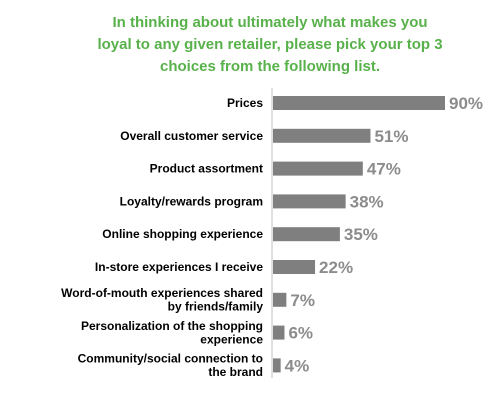 The width and height of the screenshot is (497, 404). Describe the element at coordinates (172, 326) in the screenshot. I see `category-label: Personalization of the shopping` at that location.